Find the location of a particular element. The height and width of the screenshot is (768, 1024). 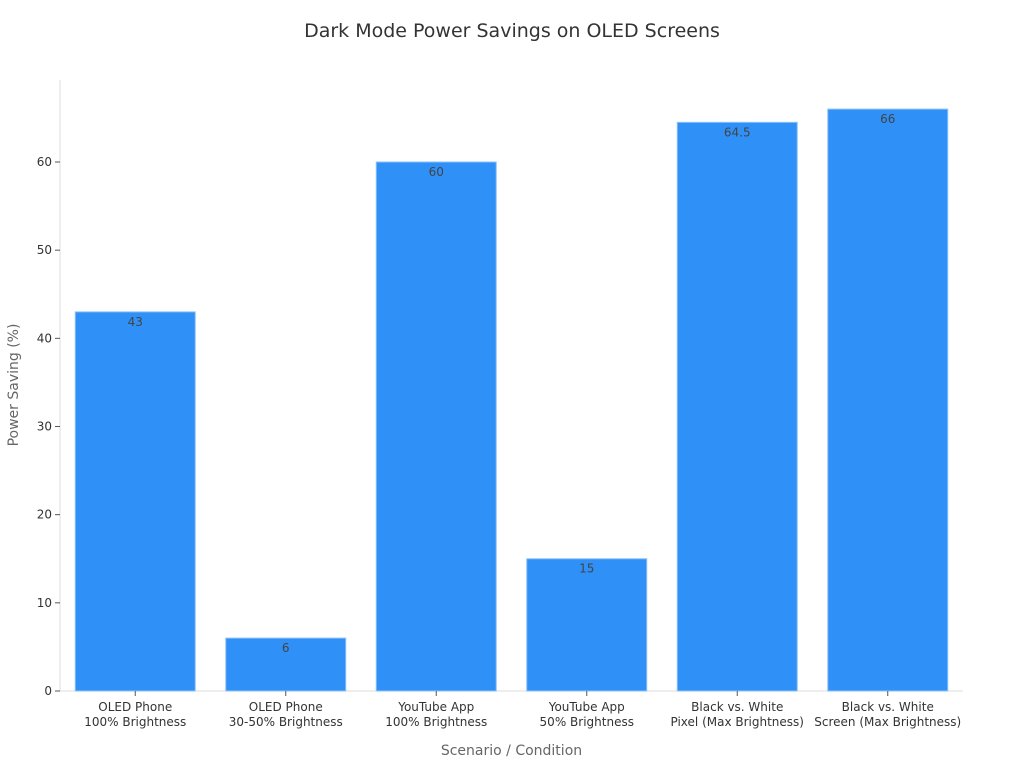

data-label: 66 is located at coordinates (887, 119).